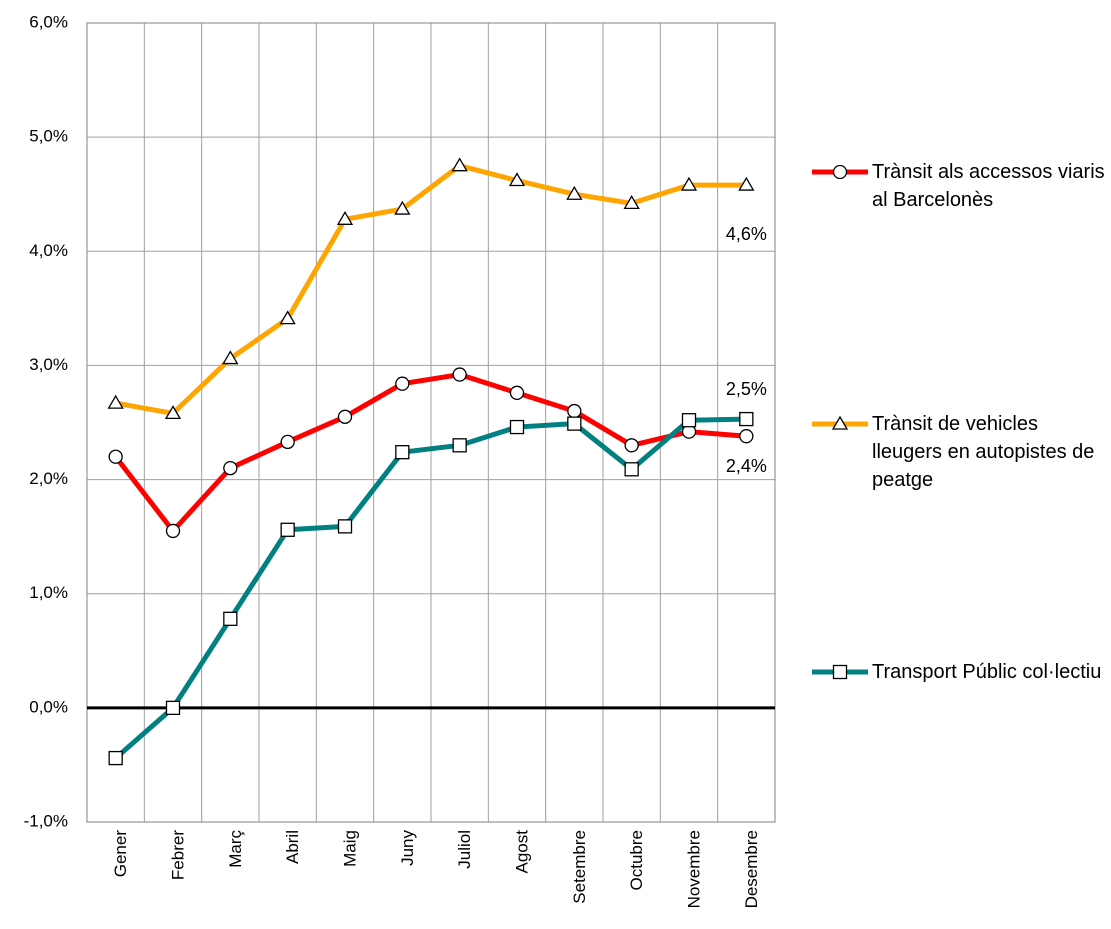 This screenshot has height=929, width=1111. I want to click on x-tick-label: Desembre, so click(751, 869).